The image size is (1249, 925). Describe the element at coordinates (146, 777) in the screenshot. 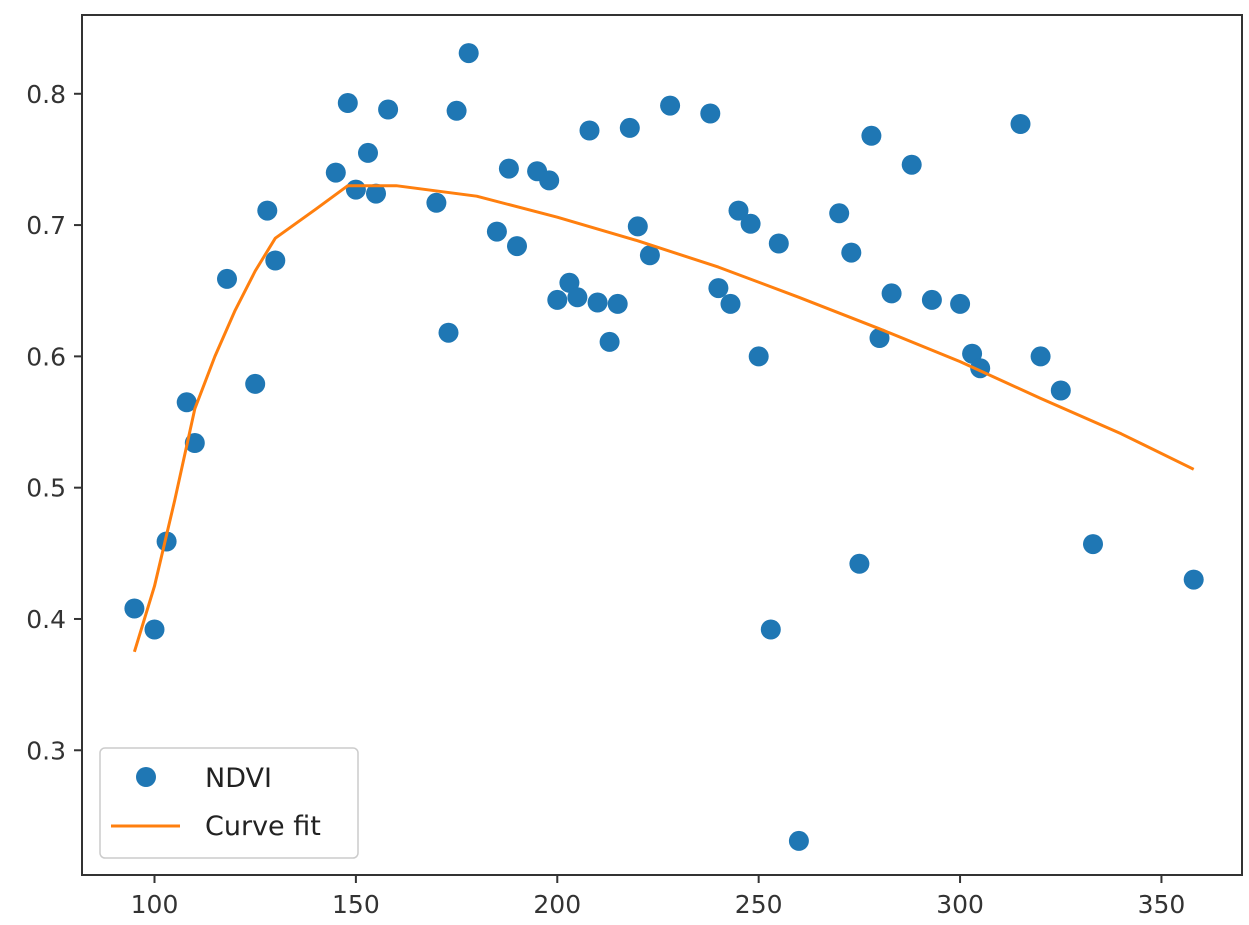

I see `legend-marker-ndvi` at that location.